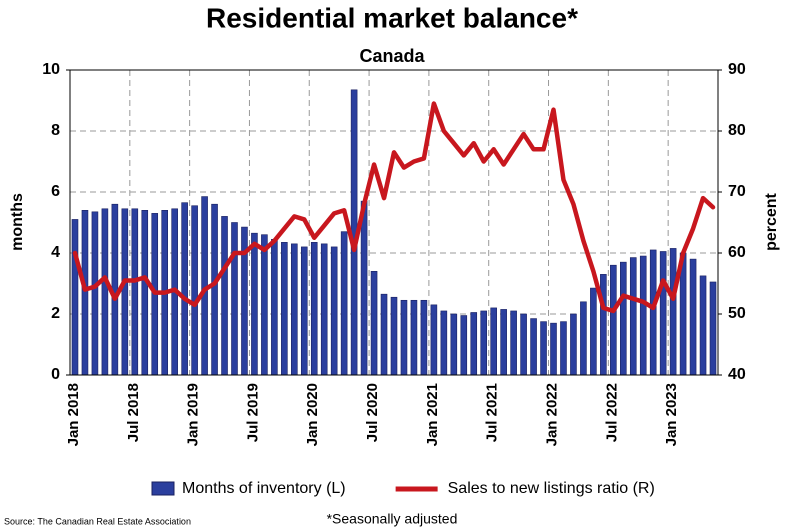 The width and height of the screenshot is (785, 529). Describe the element at coordinates (737, 69) in the screenshot. I see `y2-tick-label: 90` at that location.